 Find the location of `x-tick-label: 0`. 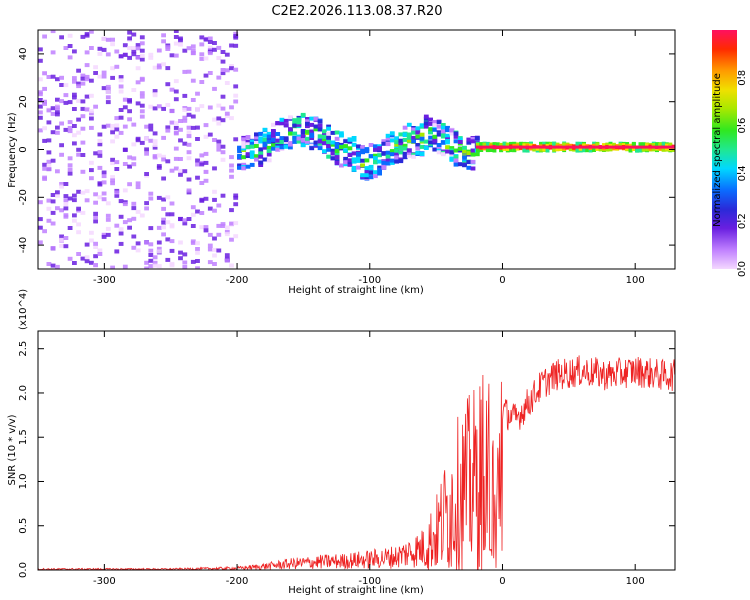

x-tick-label: 0 is located at coordinates (502, 280).